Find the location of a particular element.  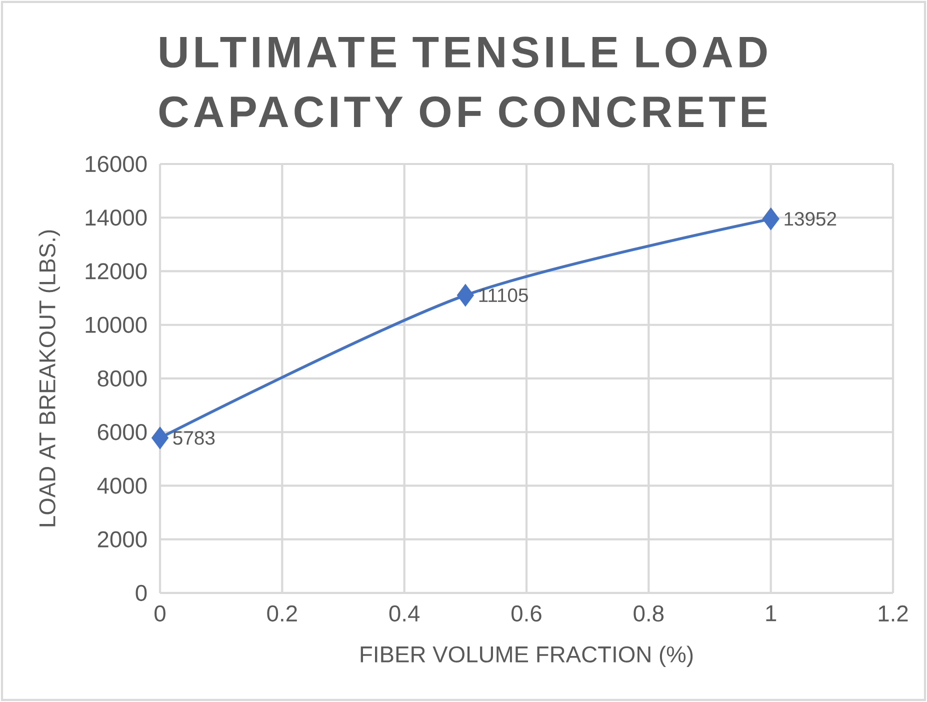

y-tick-label: 16000 is located at coordinates (116, 164).